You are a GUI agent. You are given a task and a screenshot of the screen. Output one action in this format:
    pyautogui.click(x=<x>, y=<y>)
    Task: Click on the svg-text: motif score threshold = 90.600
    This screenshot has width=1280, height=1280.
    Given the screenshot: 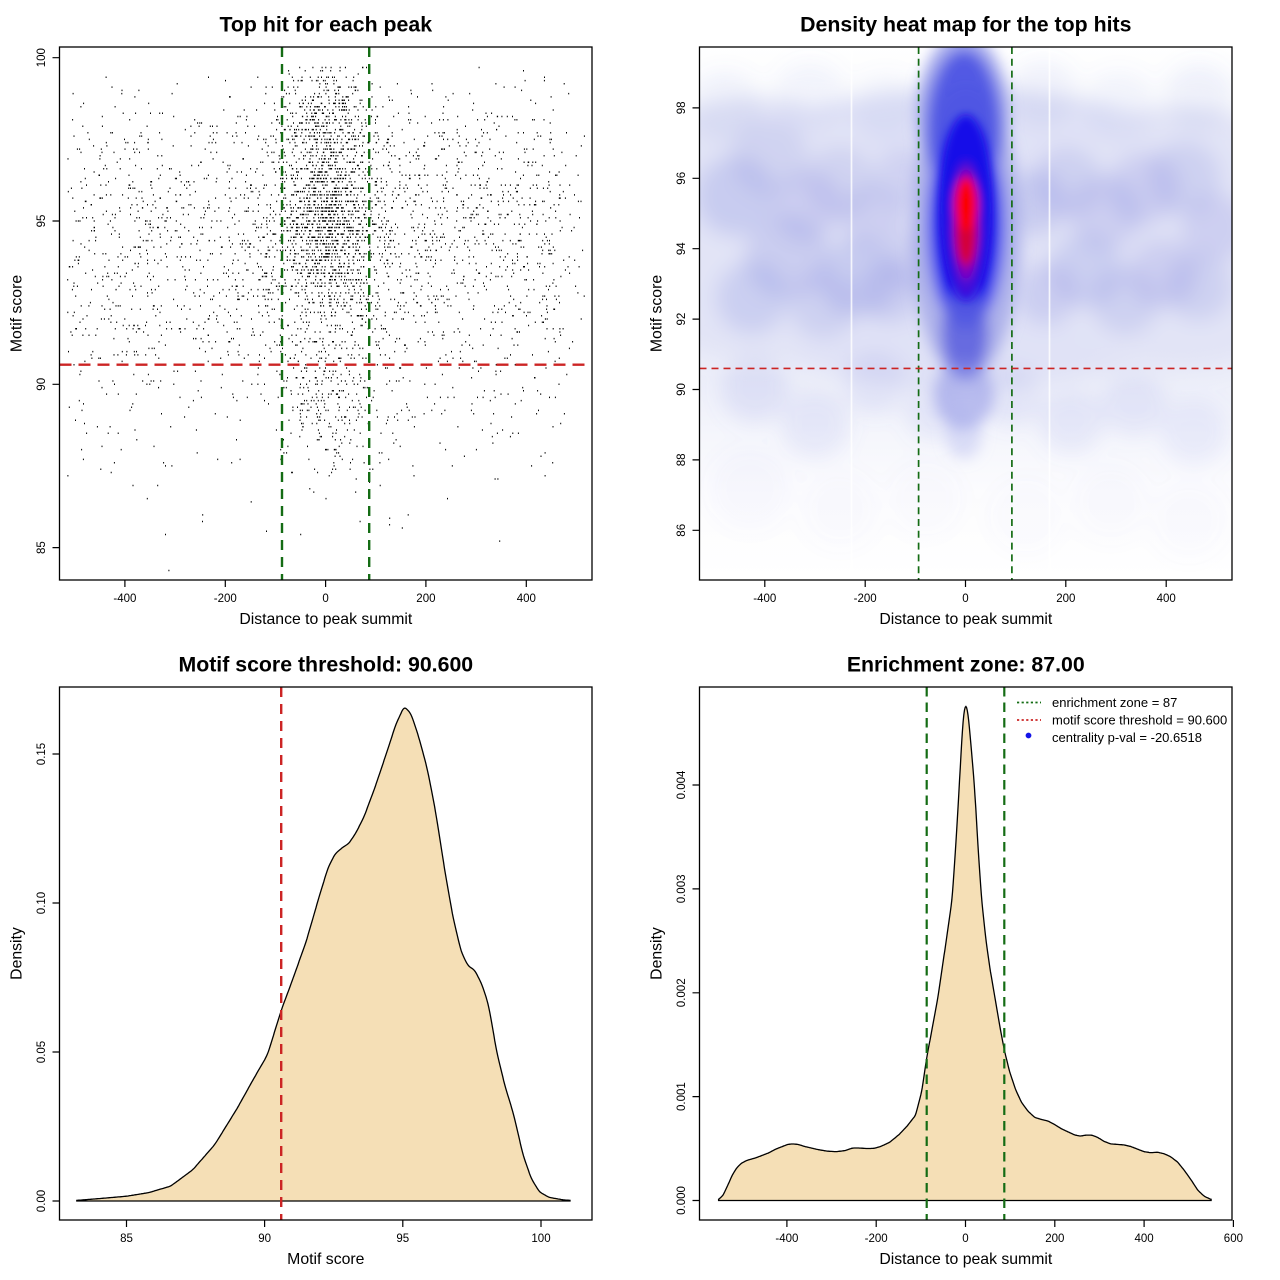 What is the action you would take?
    pyautogui.click(x=1139, y=720)
    